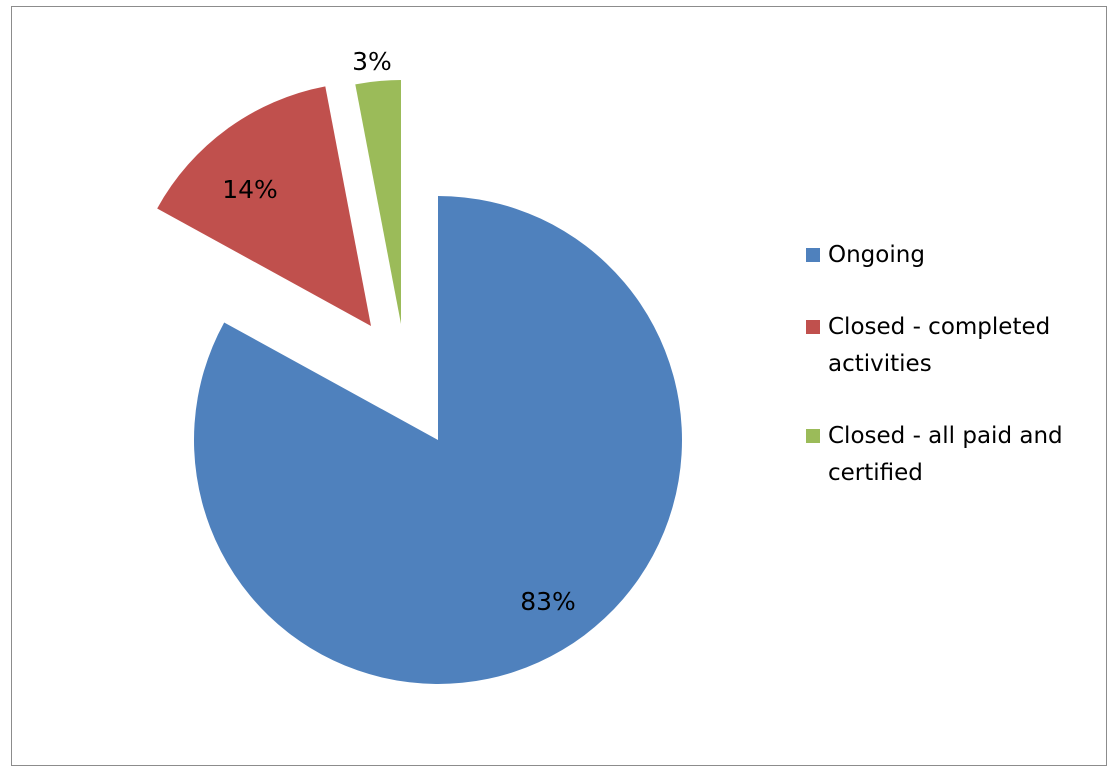 The image size is (1119, 771). Describe the element at coordinates (875, 473) in the screenshot. I see `legend-label-closed-paid-line2: certified` at that location.